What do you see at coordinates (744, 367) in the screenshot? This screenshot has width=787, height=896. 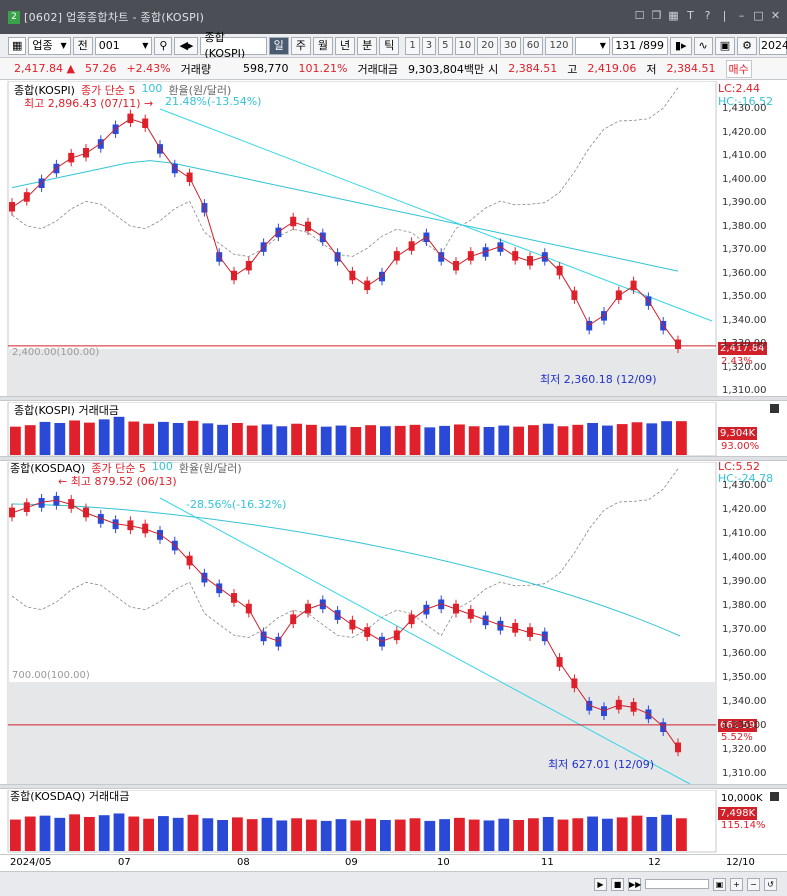 I see `fx-tick-label: 1,320.00` at bounding box center [744, 367].